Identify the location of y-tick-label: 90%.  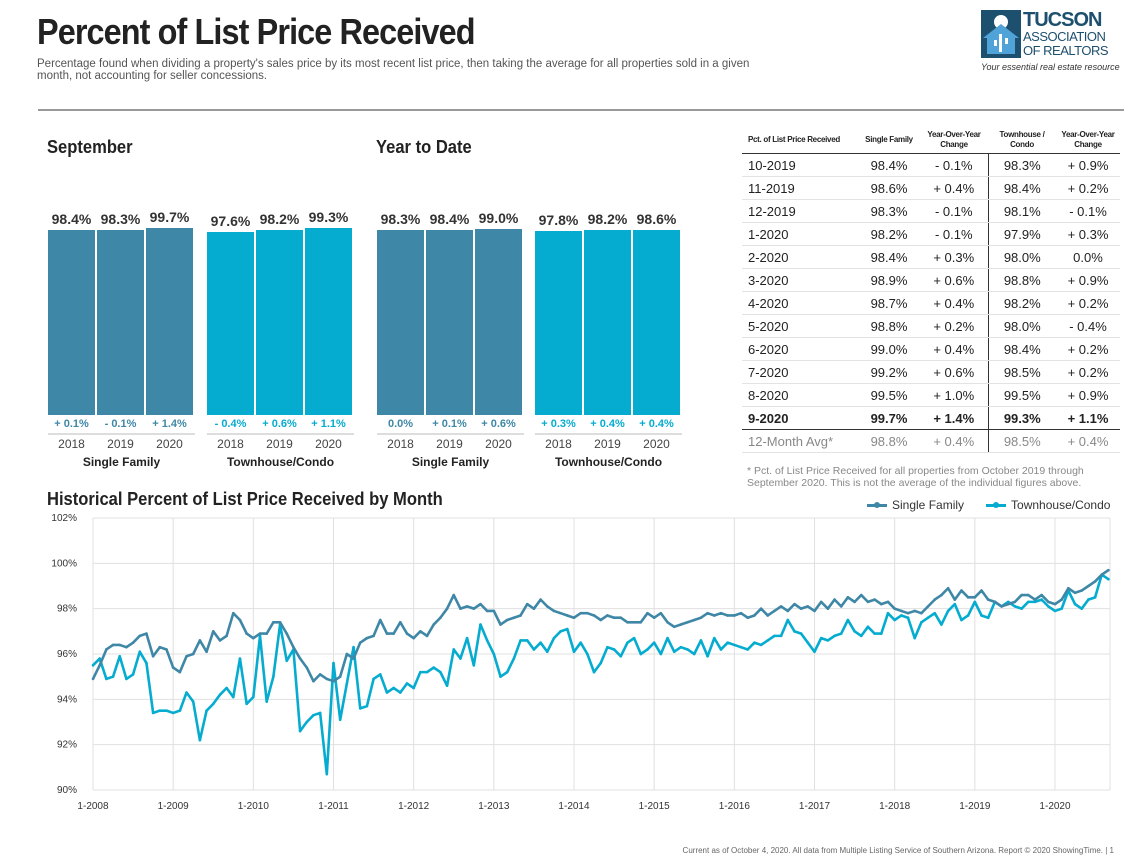
(67, 790).